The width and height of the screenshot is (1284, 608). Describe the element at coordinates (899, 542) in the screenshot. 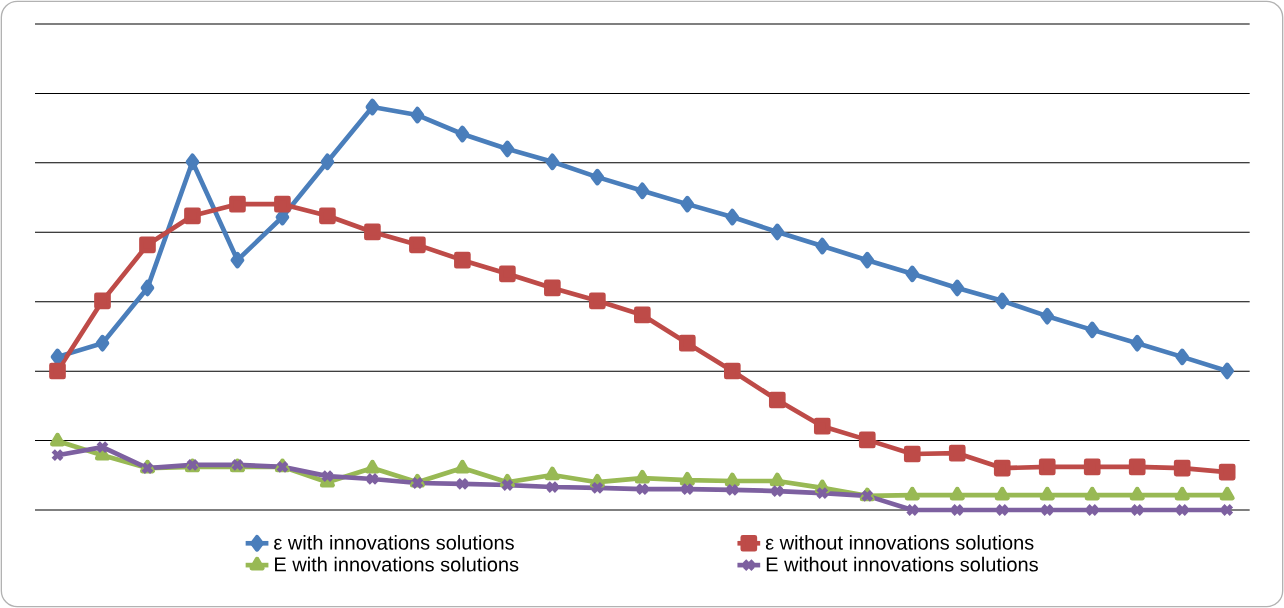

I see `legend-label: ε without innovations solutions` at that location.